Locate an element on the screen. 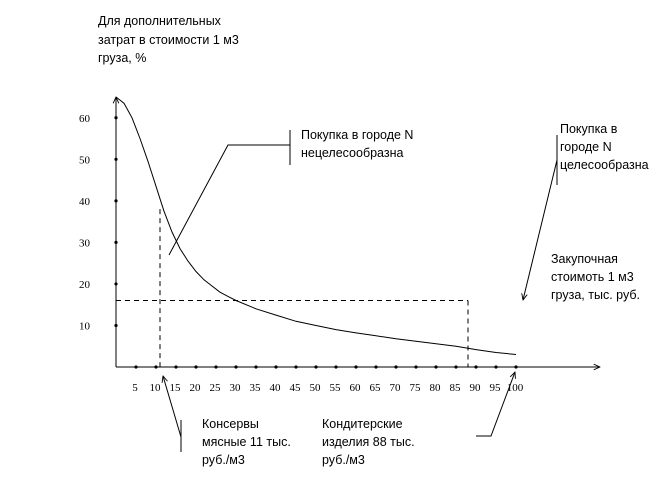  annotation-not-advisable: Покупка в городе N нецелесообразна is located at coordinates (359, 144).